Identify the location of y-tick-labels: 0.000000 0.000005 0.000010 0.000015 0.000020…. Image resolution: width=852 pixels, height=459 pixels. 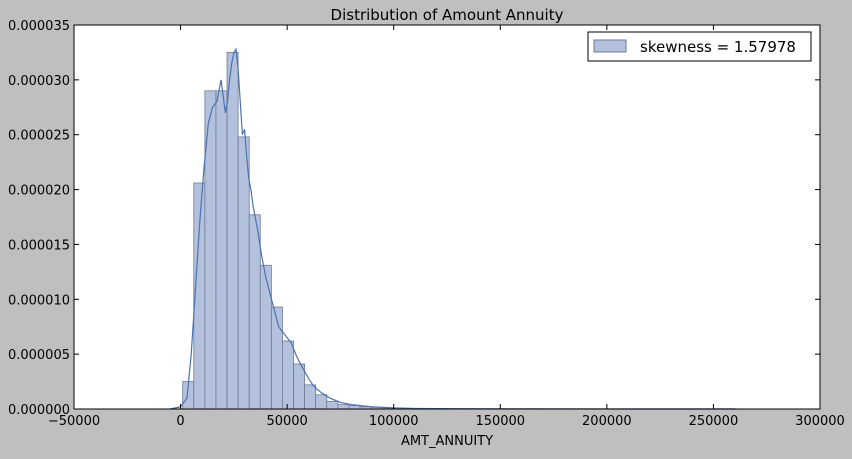
(39, 218).